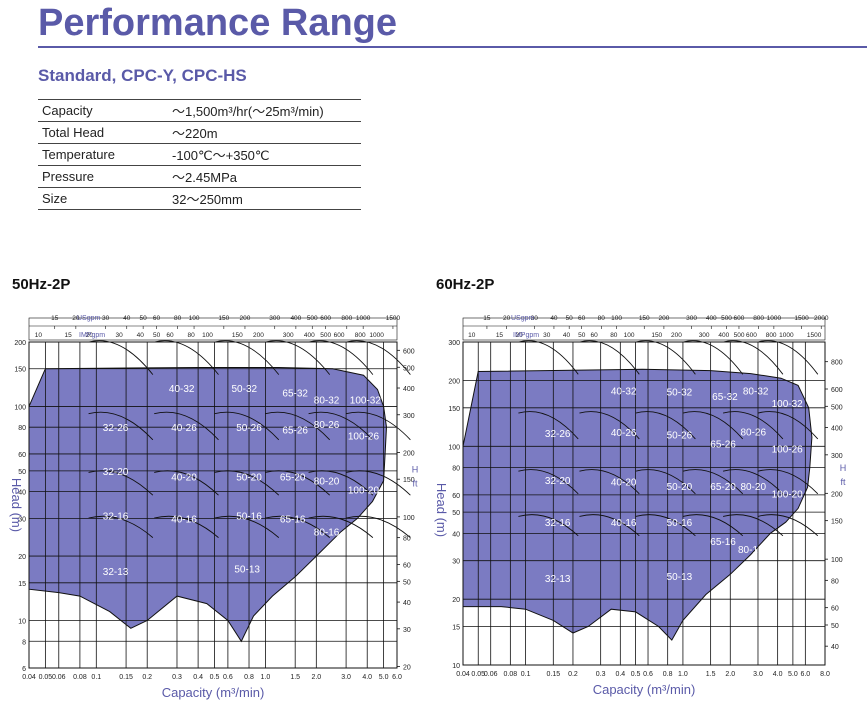 The height and width of the screenshot is (713, 867). I want to click on usgpm-tick-label: 50, so click(570, 318).